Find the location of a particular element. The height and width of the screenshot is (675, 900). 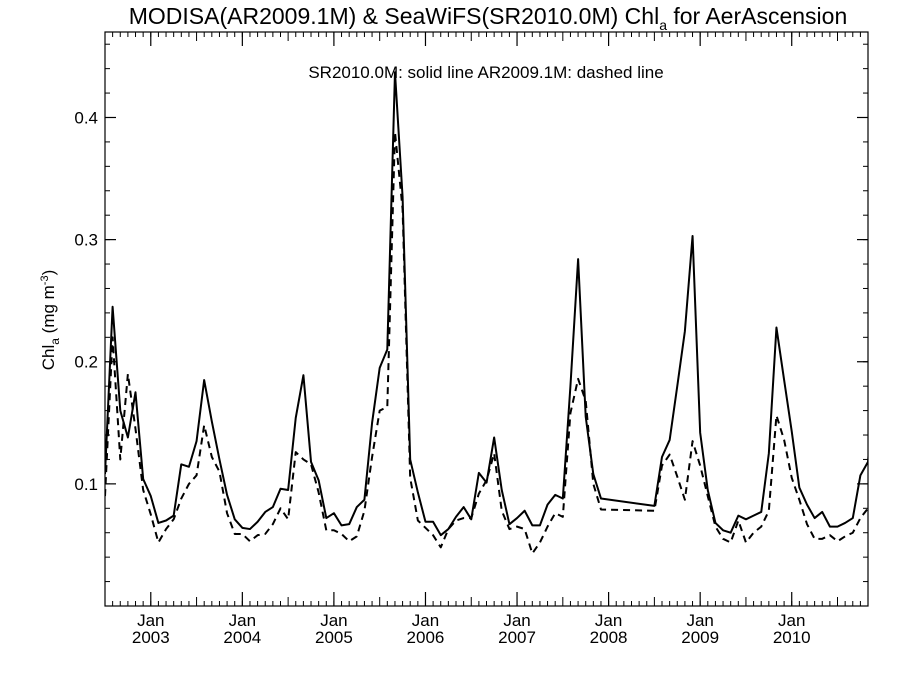

y-tick-label: 0.2 is located at coordinates (86, 362).